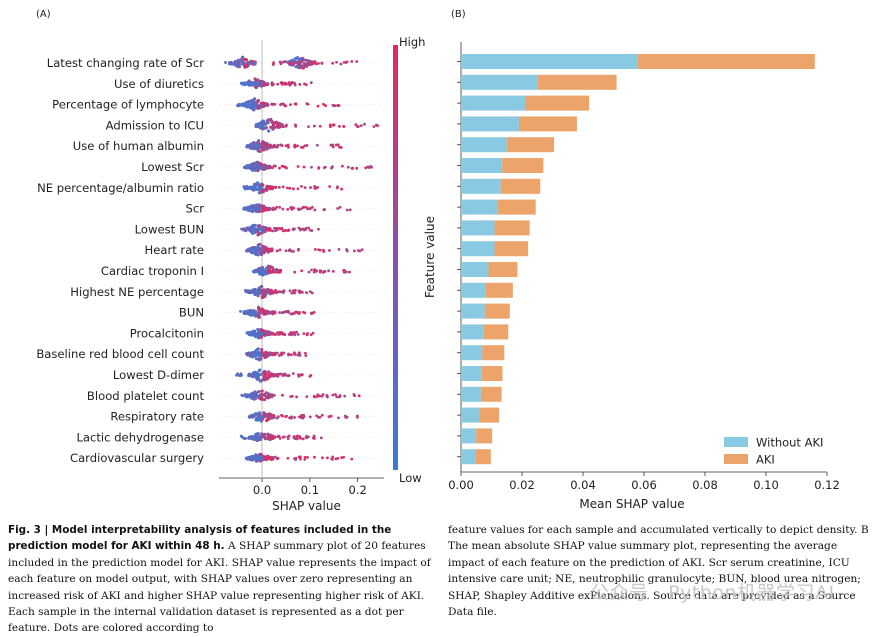 The height and width of the screenshot is (637, 878). What do you see at coordinates (125, 63) in the screenshot?
I see `feature-label-1: Latest changing rate of Scr` at bounding box center [125, 63].